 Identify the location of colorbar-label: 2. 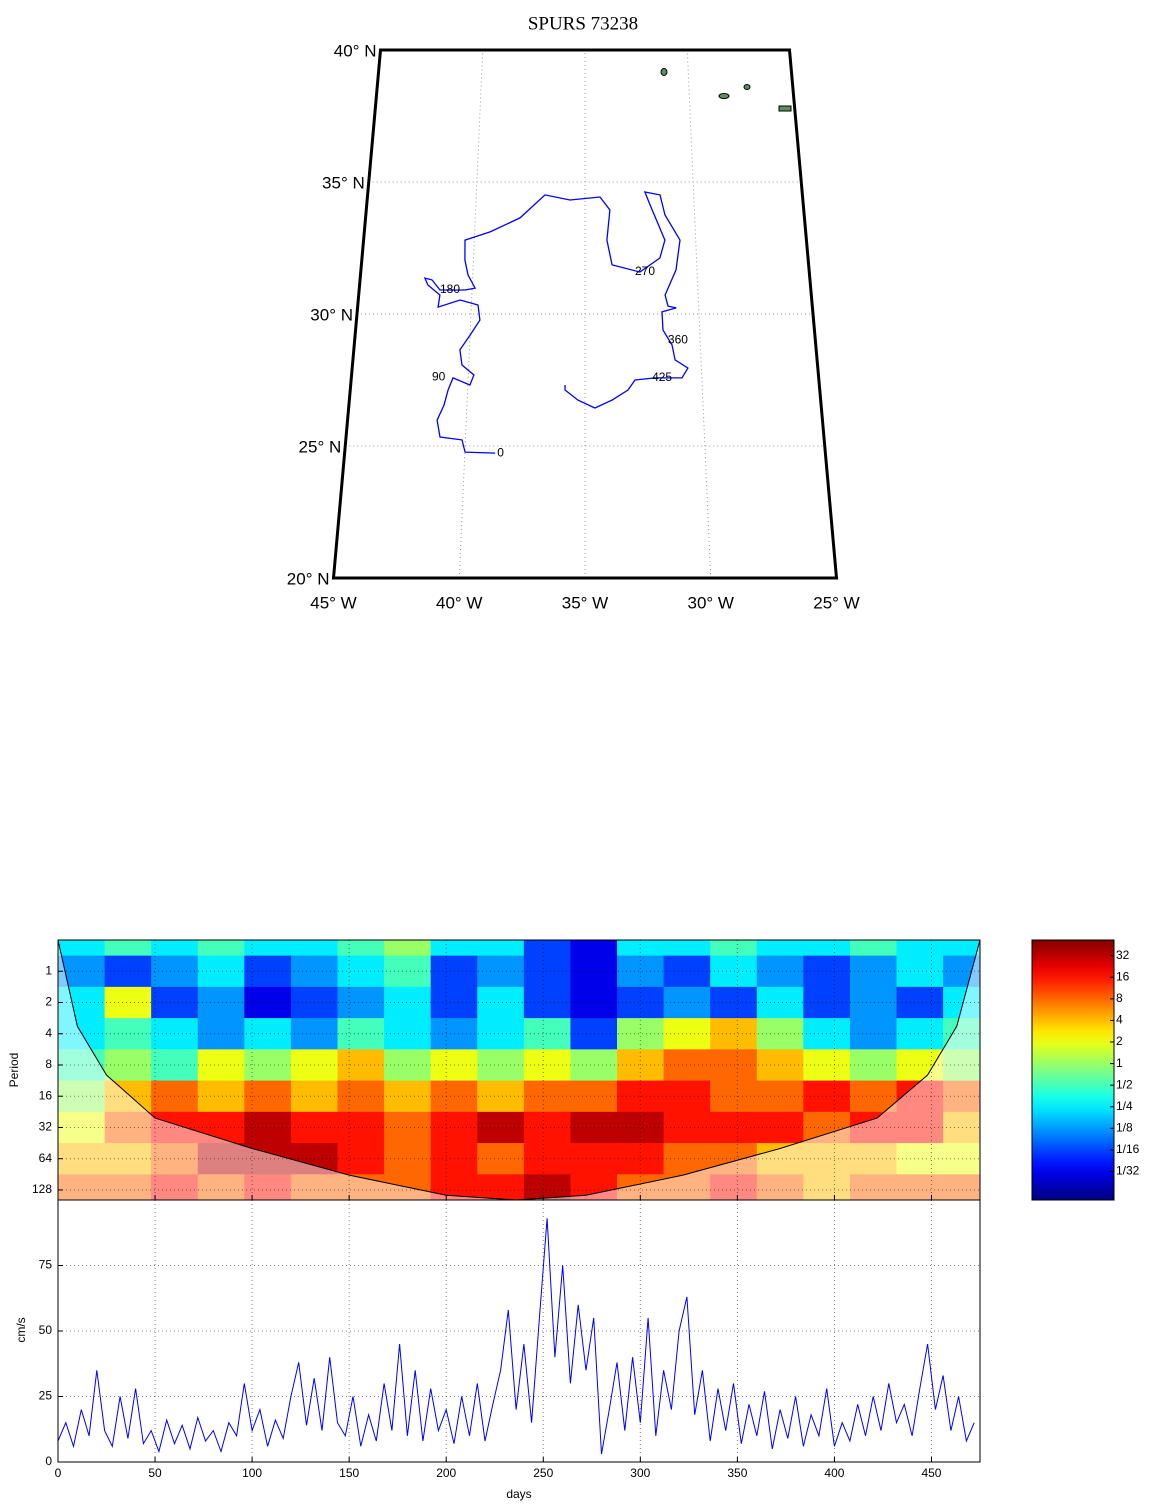
(1119, 1041).